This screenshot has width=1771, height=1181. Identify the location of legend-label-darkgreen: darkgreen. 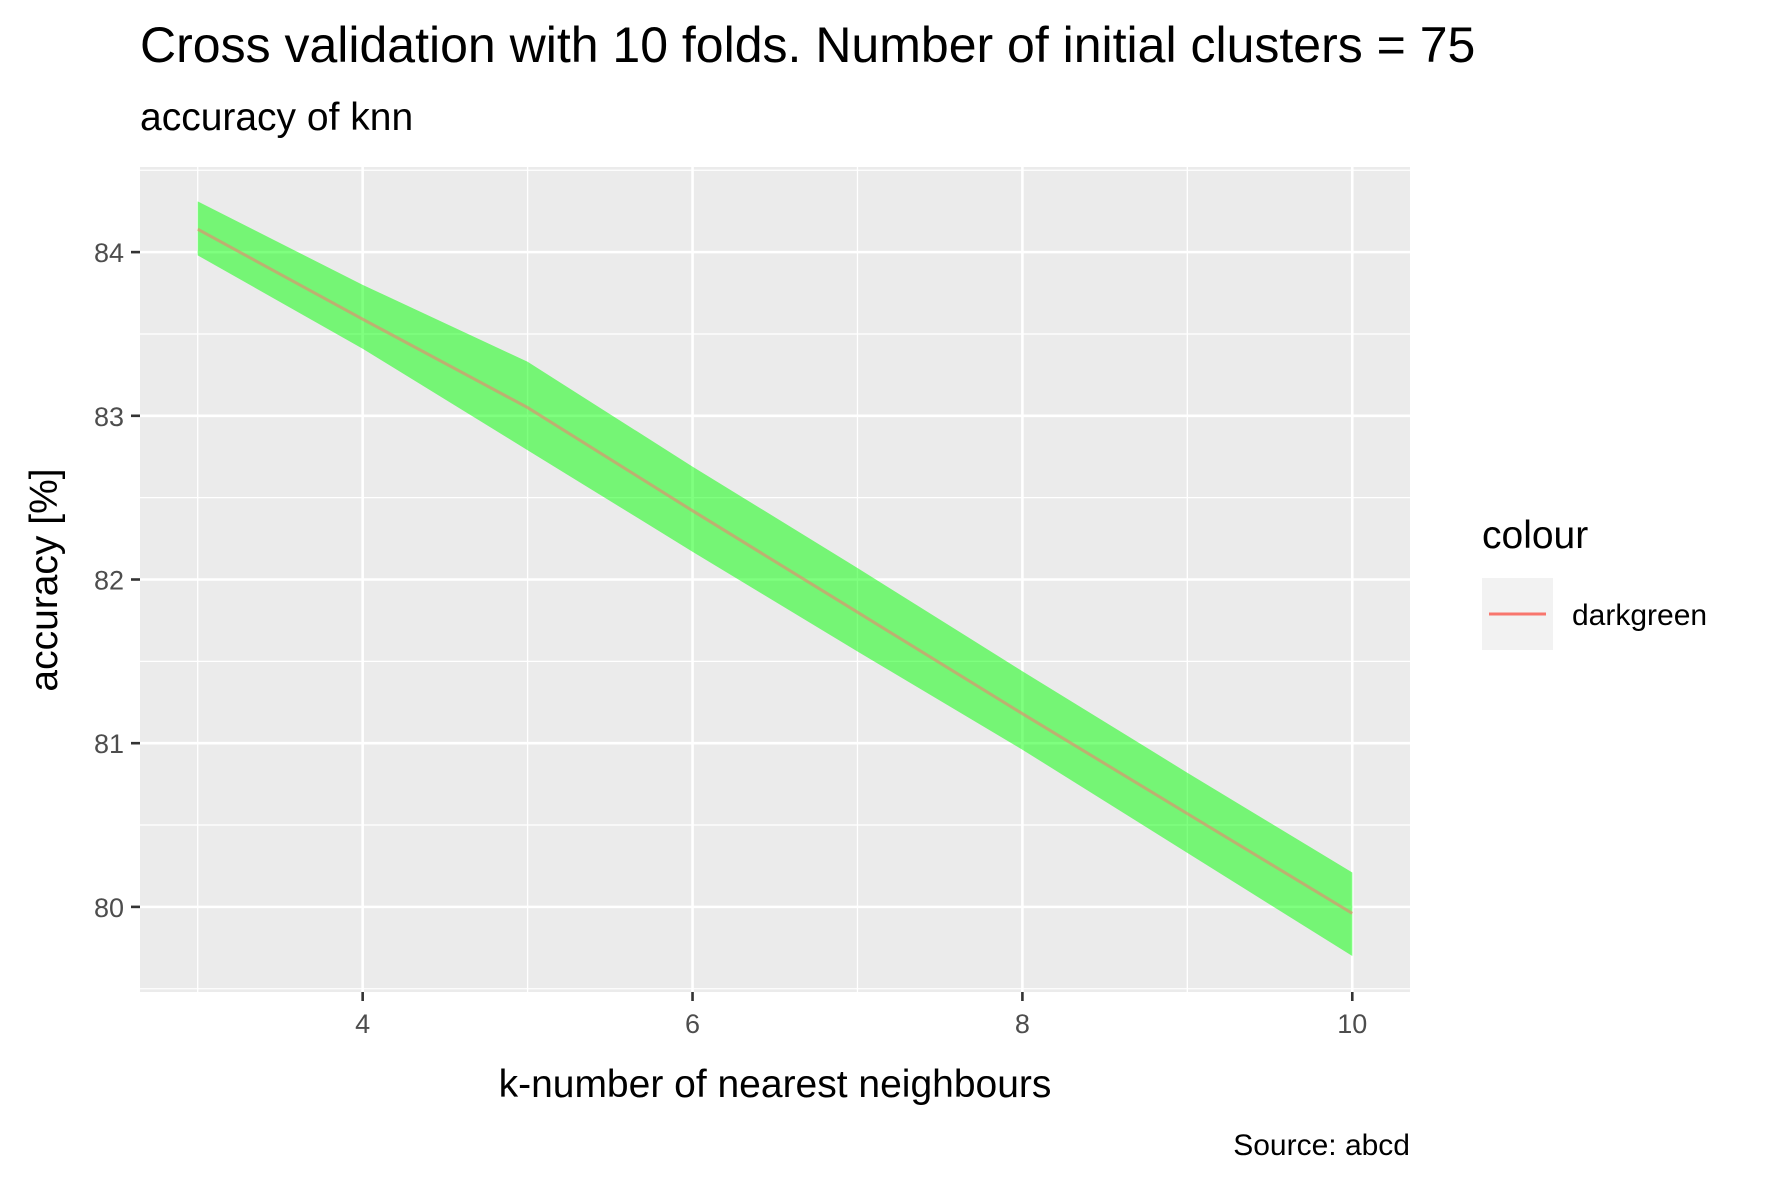
(1639, 615).